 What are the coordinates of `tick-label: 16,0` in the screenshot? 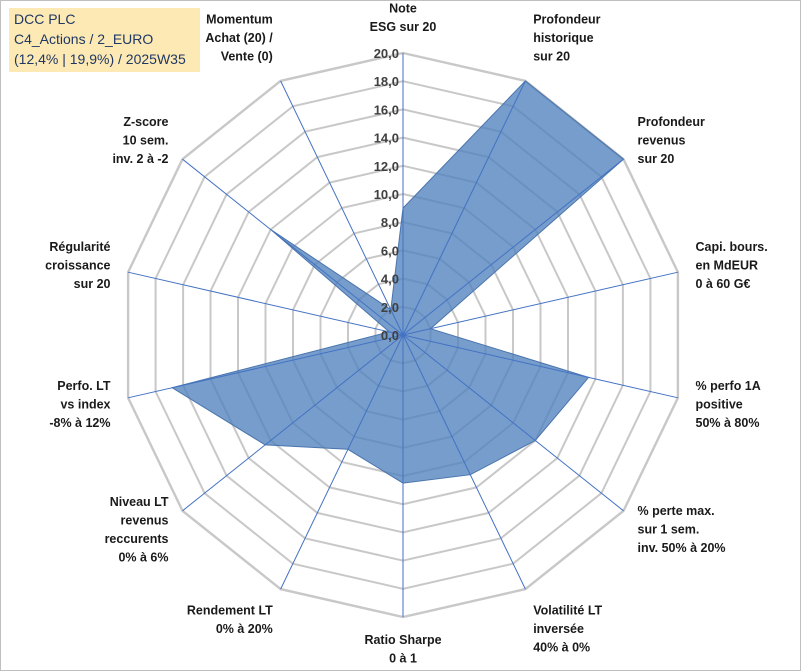 It's located at (386, 109).